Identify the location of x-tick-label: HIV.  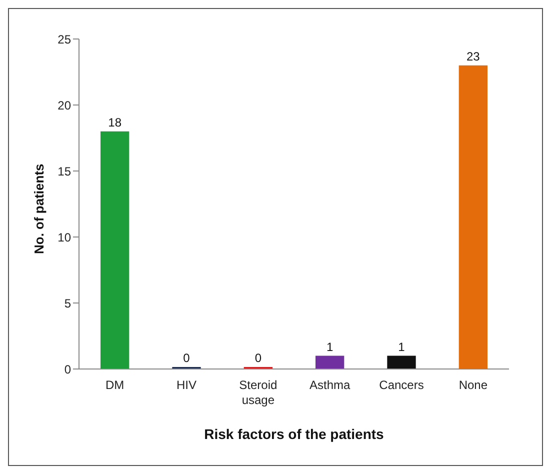
(186, 385).